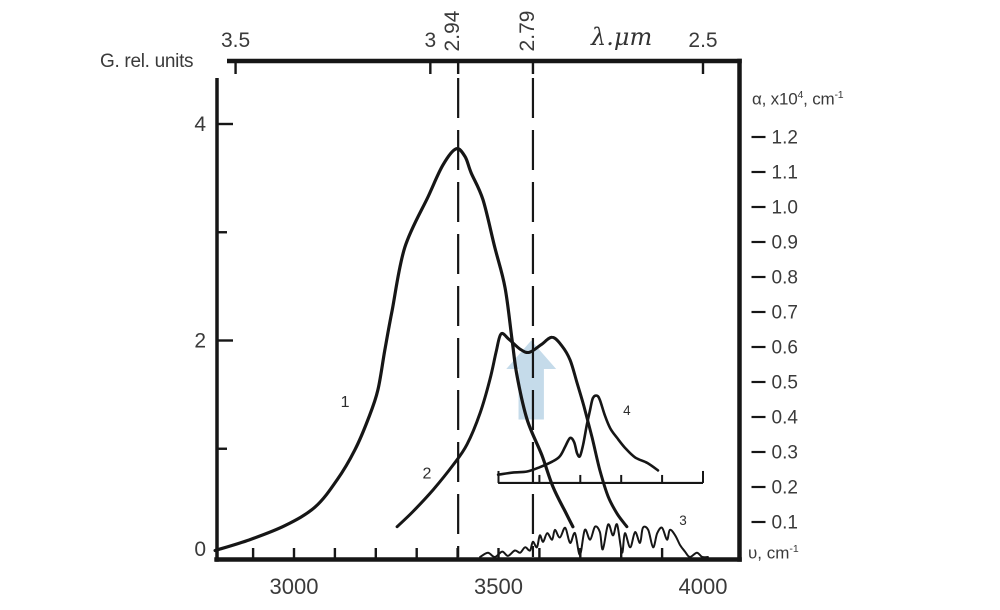 Image resolution: width=1000 pixels, height=610 pixels. Describe the element at coordinates (235, 40) in the screenshot. I see `svg-text: 3.5` at that location.